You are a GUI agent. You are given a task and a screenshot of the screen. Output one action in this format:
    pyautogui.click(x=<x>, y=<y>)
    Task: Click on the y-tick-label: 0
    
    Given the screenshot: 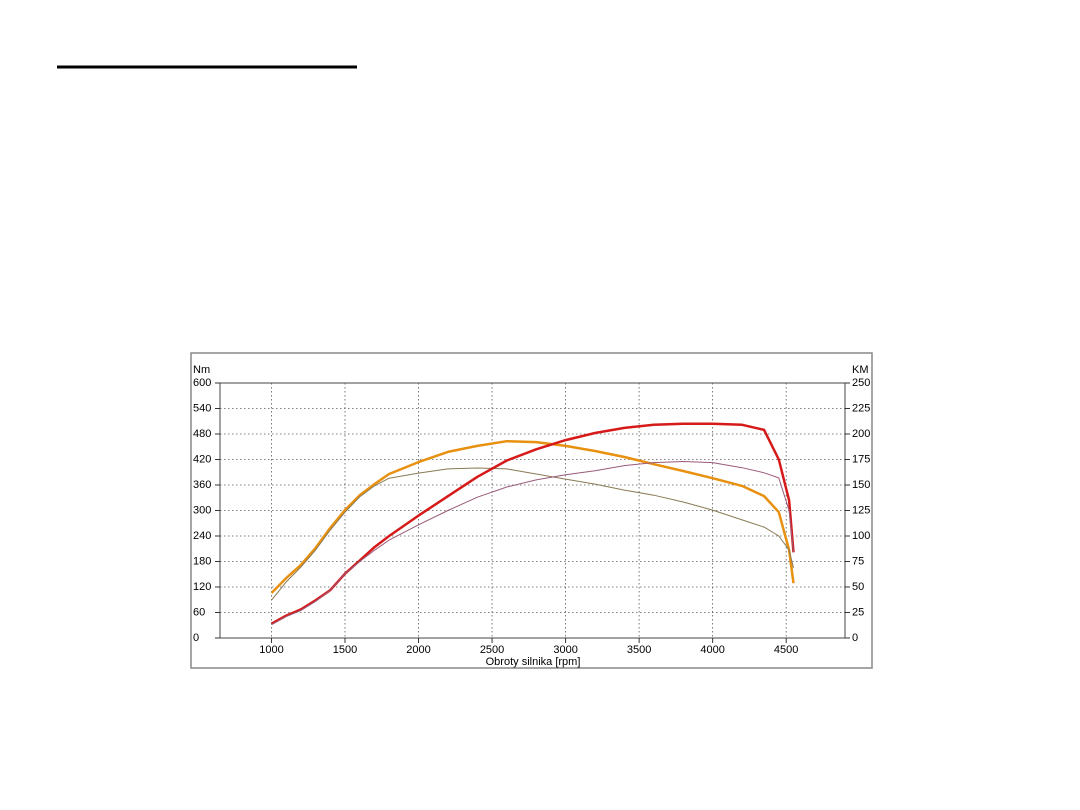 What is the action you would take?
    pyautogui.click(x=196, y=638)
    